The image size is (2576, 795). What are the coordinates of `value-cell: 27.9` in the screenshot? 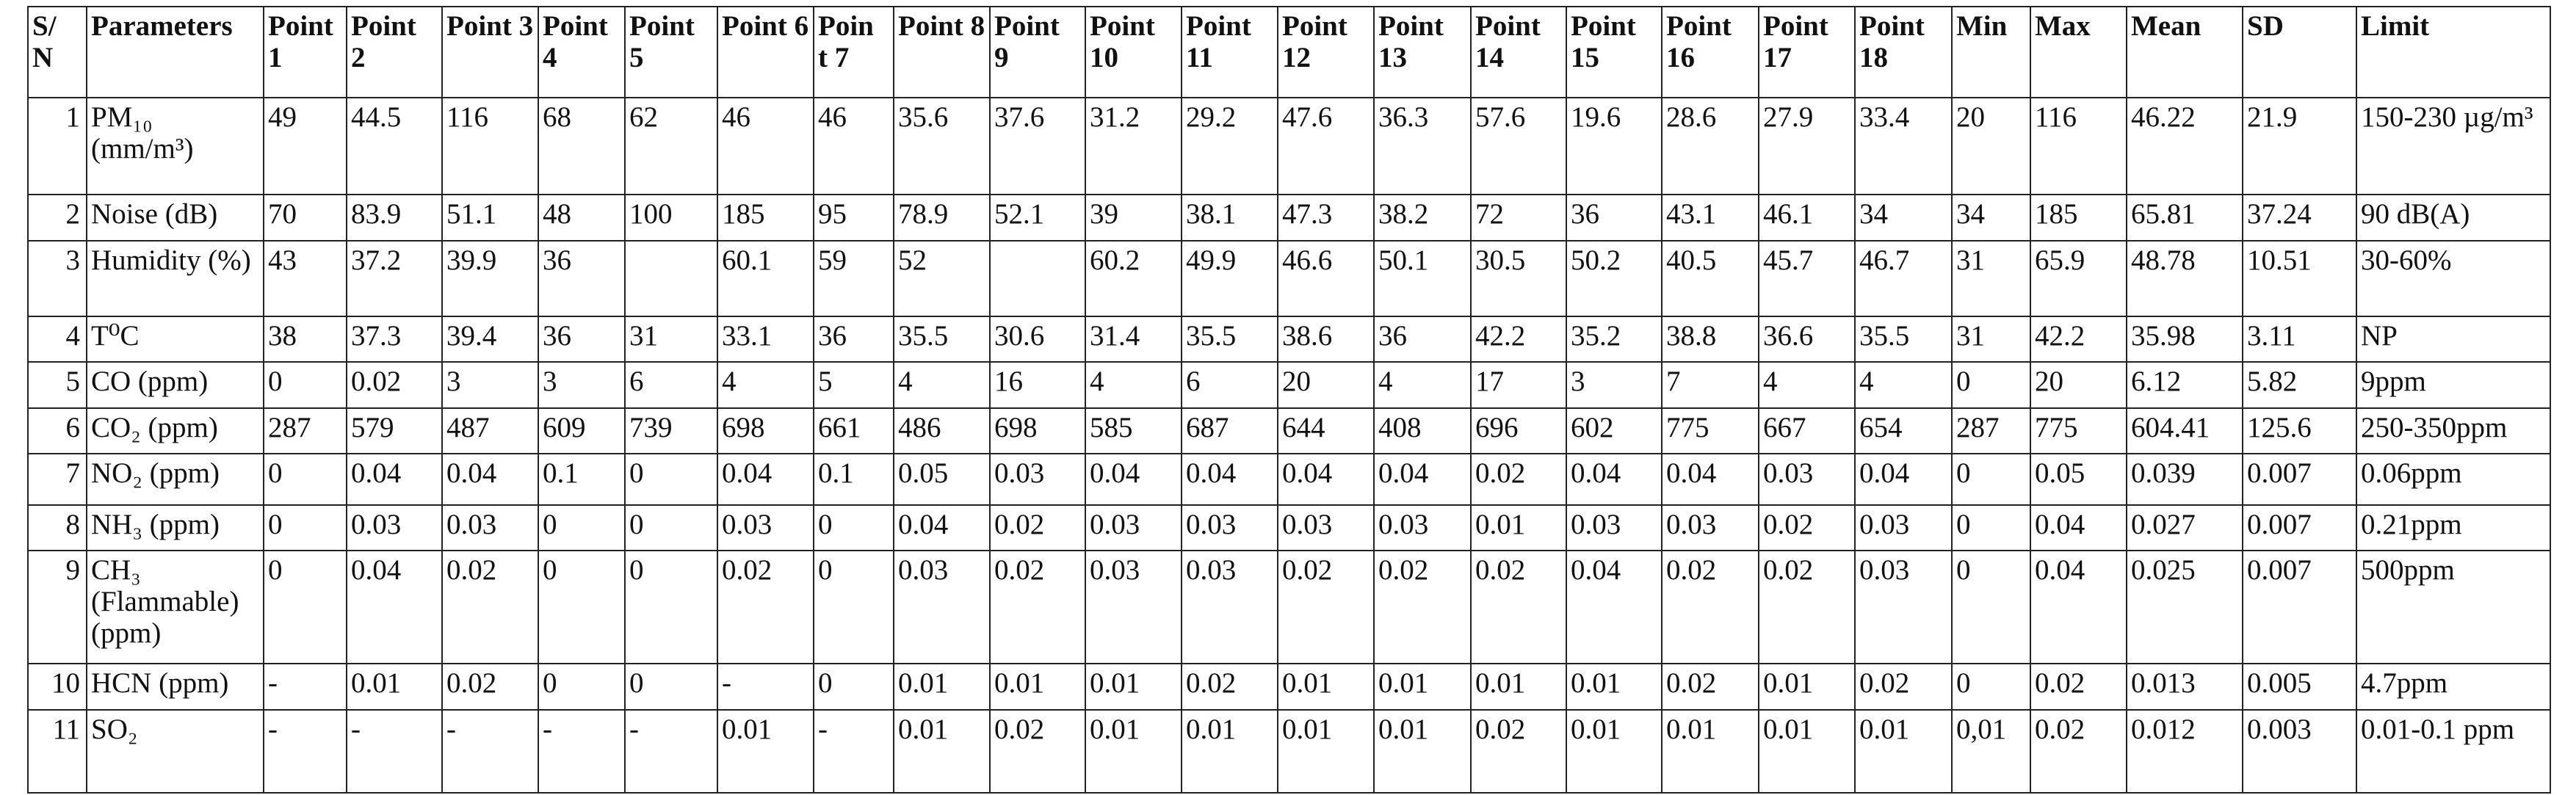 It's located at (1807, 146).